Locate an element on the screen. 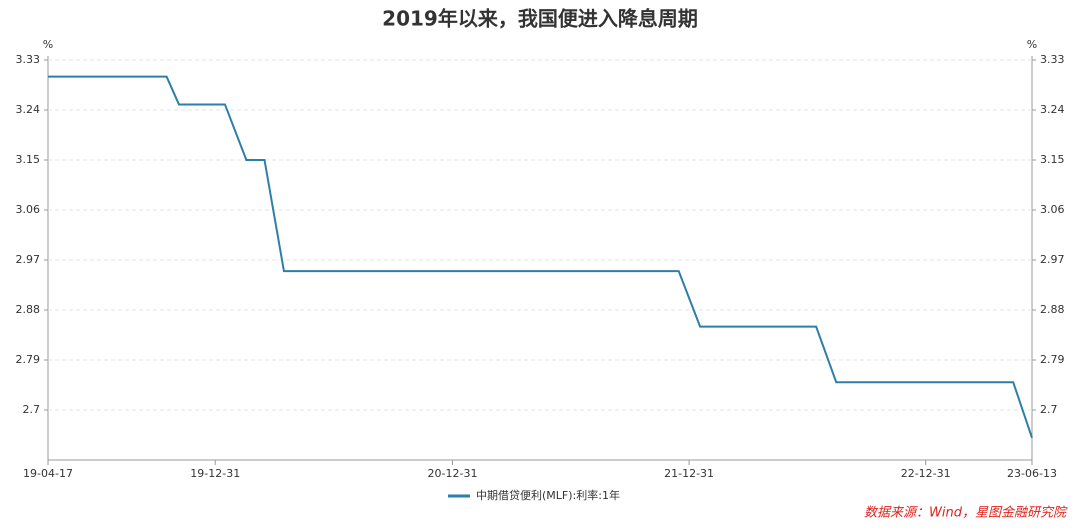 Image resolution: width=1080 pixels, height=532 pixels. y2-tick-label: 3.15 is located at coordinates (1052, 159).